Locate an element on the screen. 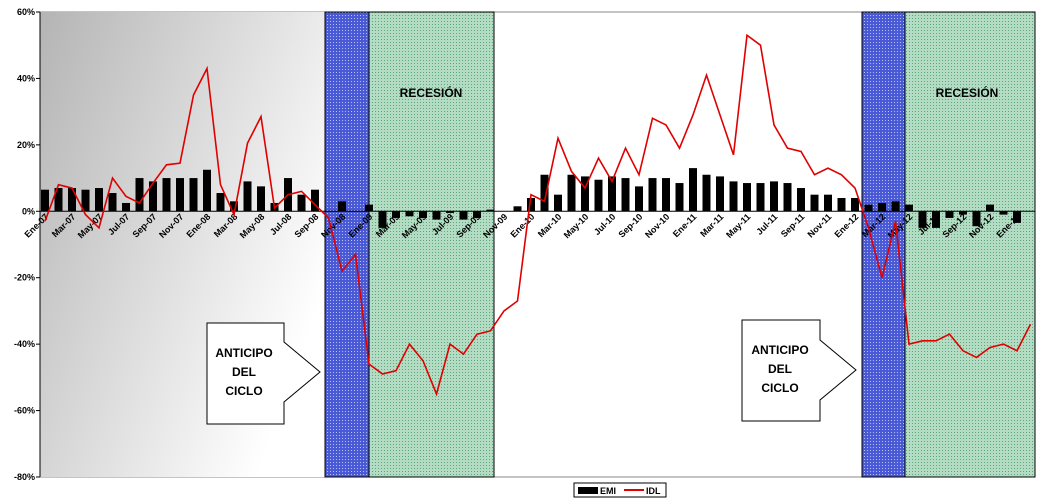 The height and width of the screenshot is (499, 1044). y-tick-label: 60% is located at coordinates (26, 12).